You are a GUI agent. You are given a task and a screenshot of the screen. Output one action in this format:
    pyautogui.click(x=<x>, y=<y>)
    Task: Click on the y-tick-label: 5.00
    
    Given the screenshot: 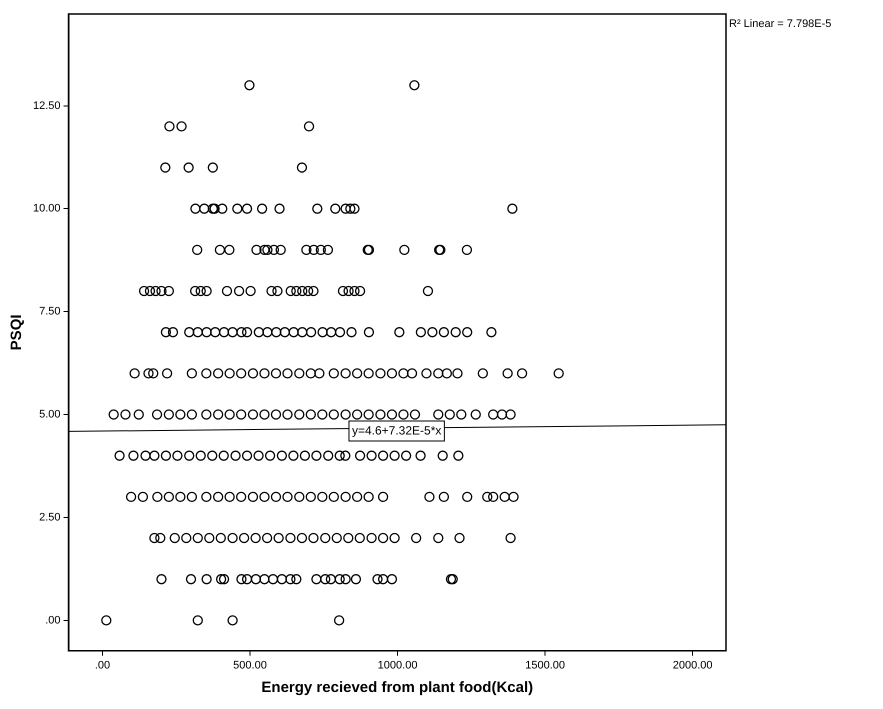 What is the action you would take?
    pyautogui.click(x=50, y=414)
    